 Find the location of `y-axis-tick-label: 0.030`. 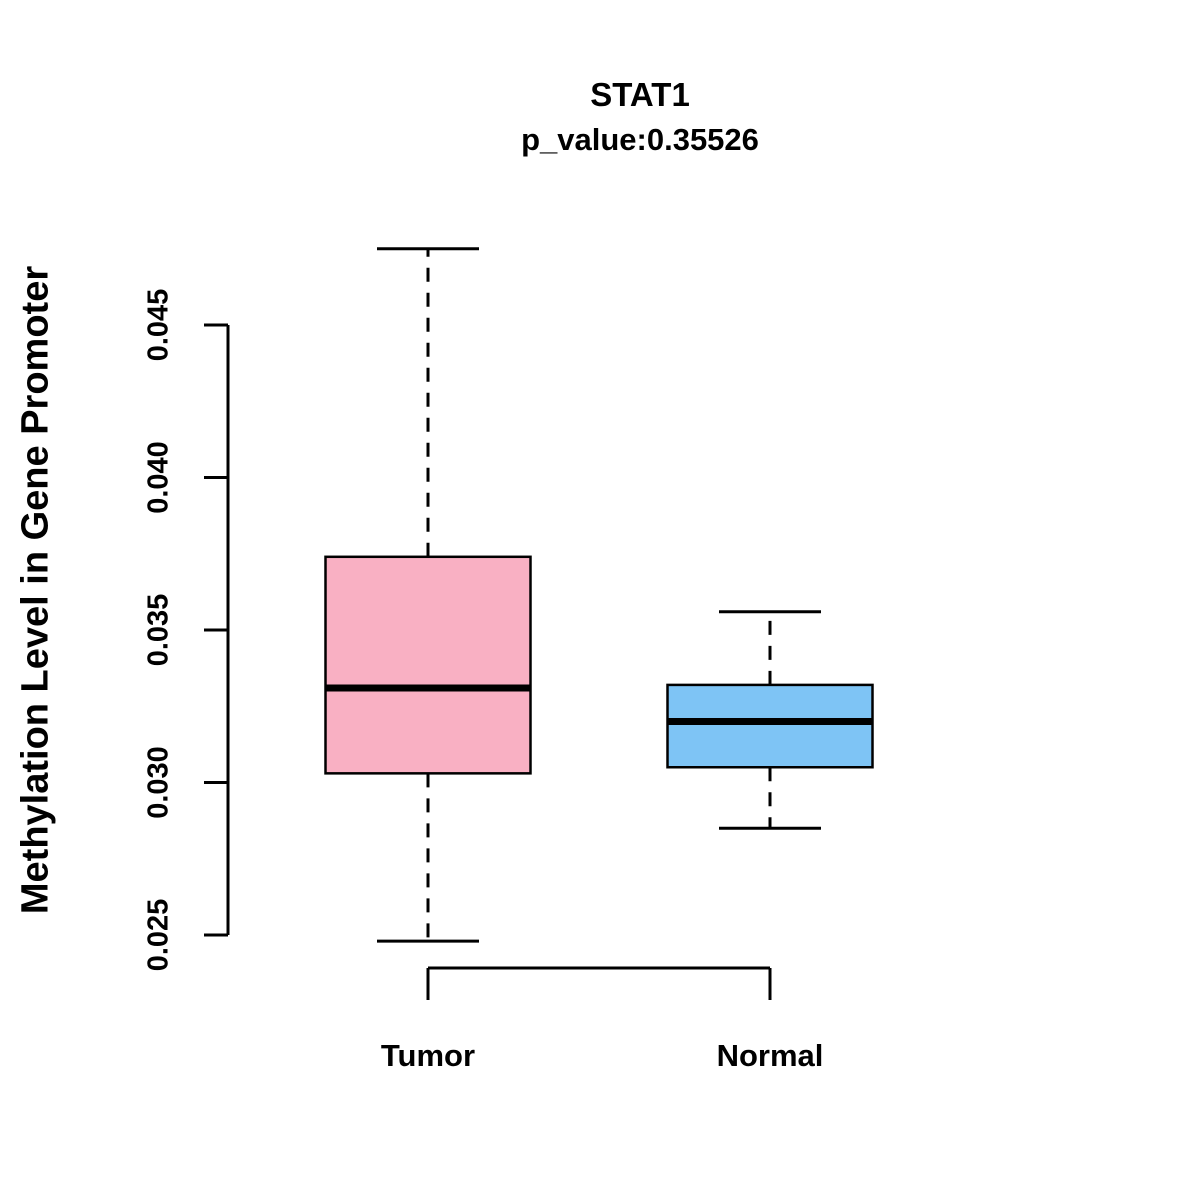

y-axis-tick-label: 0.030 is located at coordinates (159, 782).